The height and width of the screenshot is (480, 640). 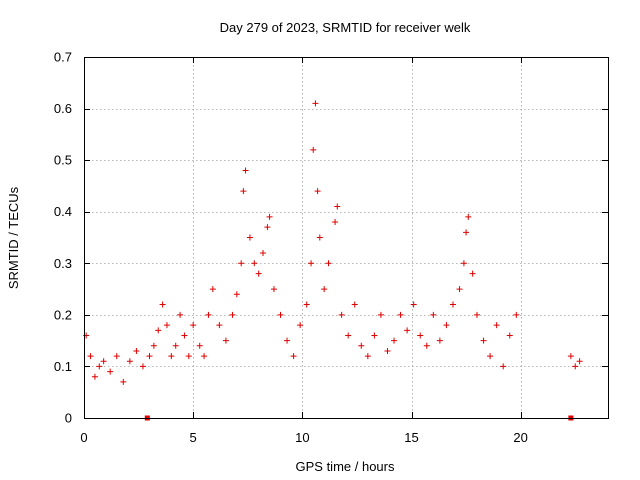 What do you see at coordinates (63, 238) in the screenshot?
I see `y-tick-labels: 0 0.1 0.2 0.3 0.4 0.5 0.6 0.7` at bounding box center [63, 238].